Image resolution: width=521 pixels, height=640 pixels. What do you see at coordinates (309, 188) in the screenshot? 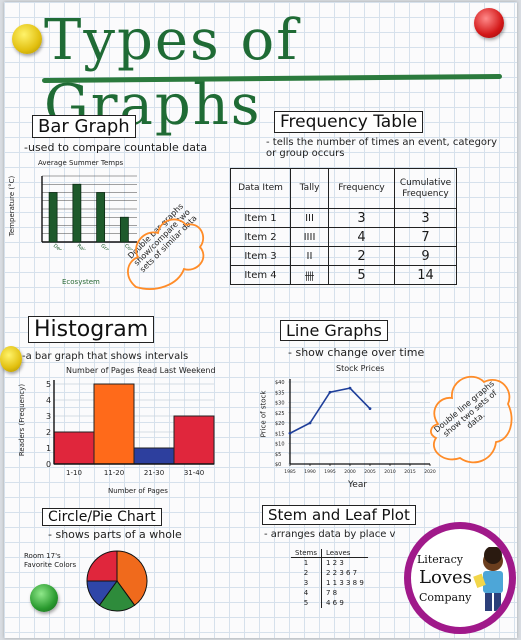
I see `table-header: Tally` at bounding box center [309, 188].